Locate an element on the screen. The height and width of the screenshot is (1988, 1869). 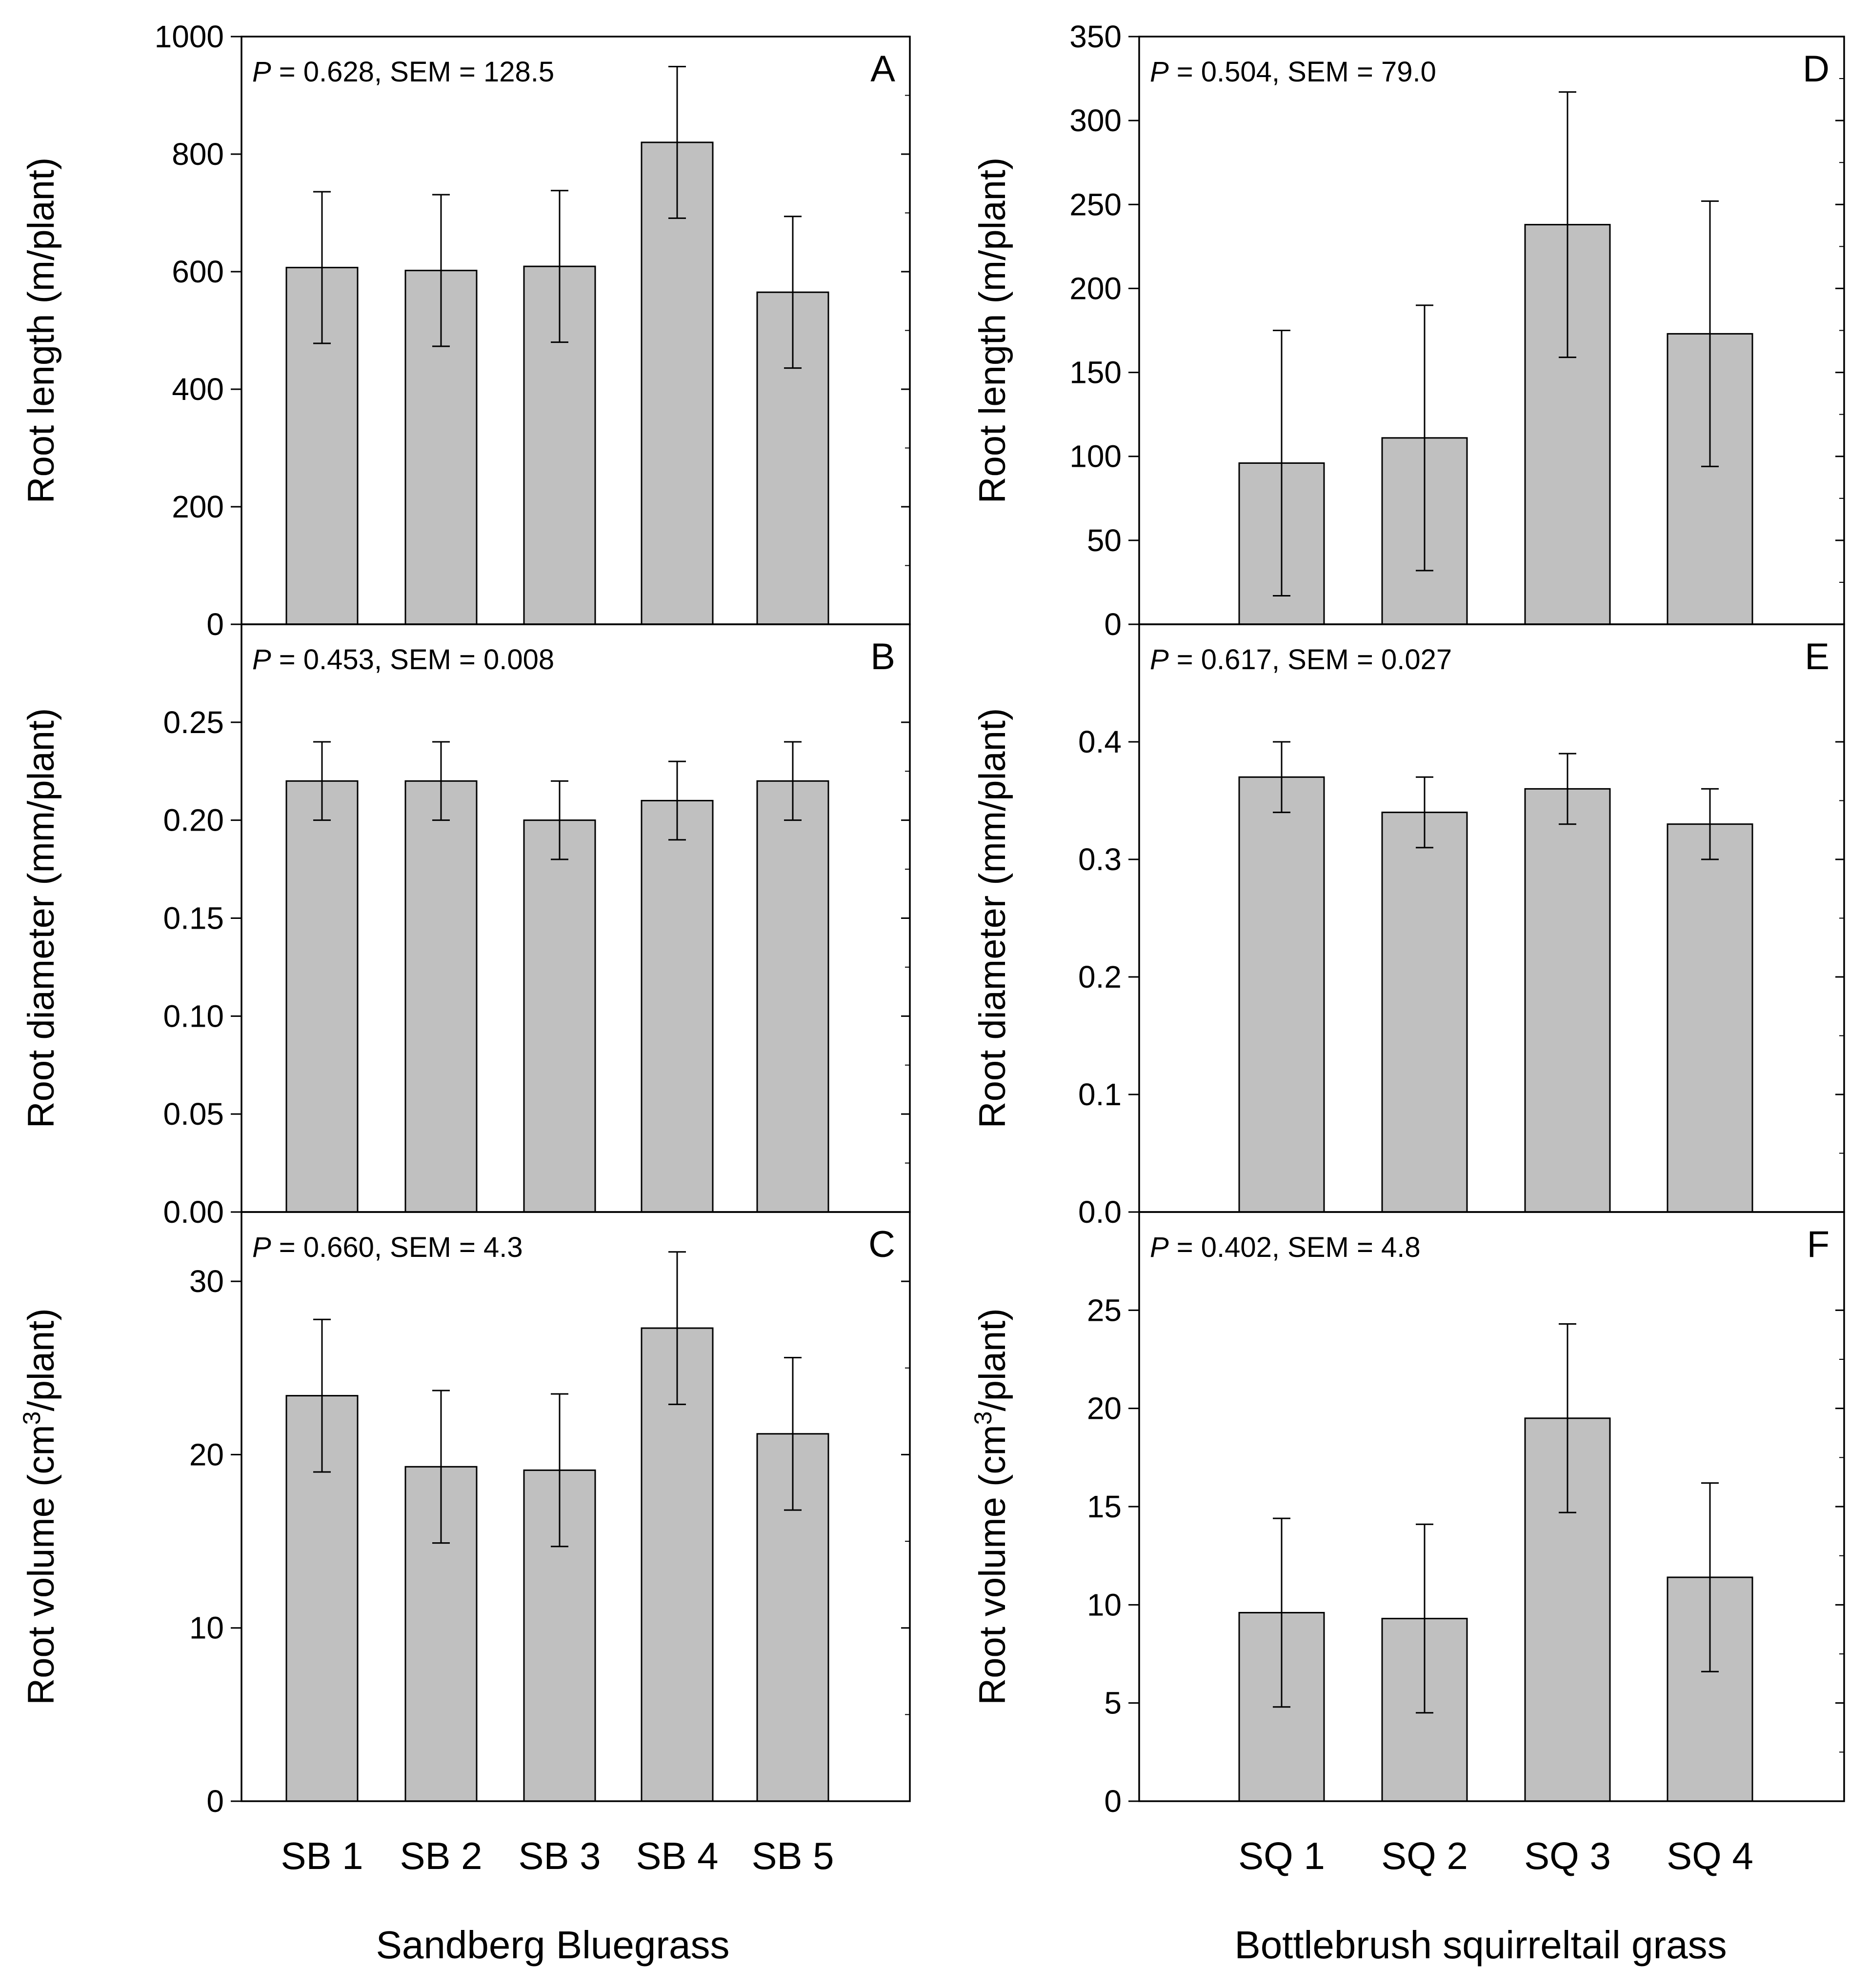
ytick-label-f-5: 25 is located at coordinates (1104, 1310).